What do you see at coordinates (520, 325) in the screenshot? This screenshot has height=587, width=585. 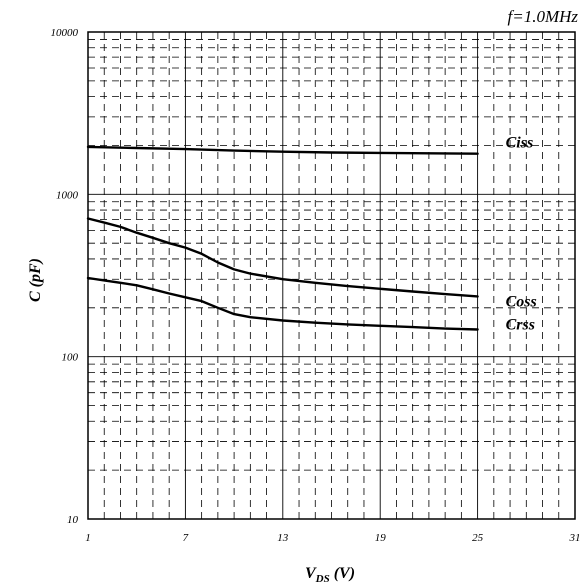 I see `series-label-crss: Crss` at bounding box center [520, 325].